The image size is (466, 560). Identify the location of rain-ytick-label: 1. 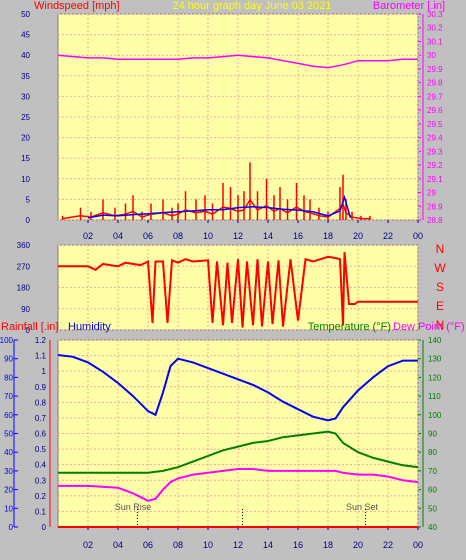
(44, 371).